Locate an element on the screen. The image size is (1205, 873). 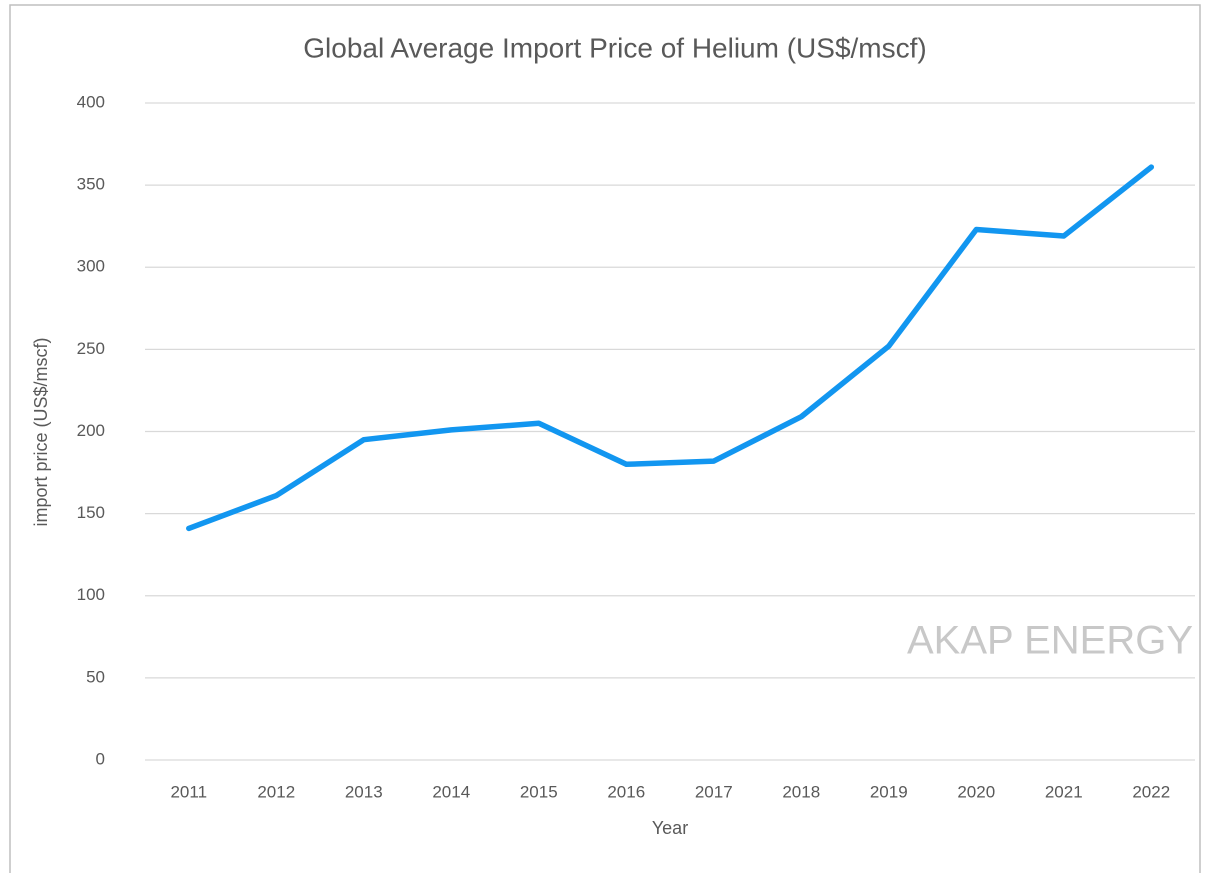
y-tick-label: 300 is located at coordinates (91, 266).